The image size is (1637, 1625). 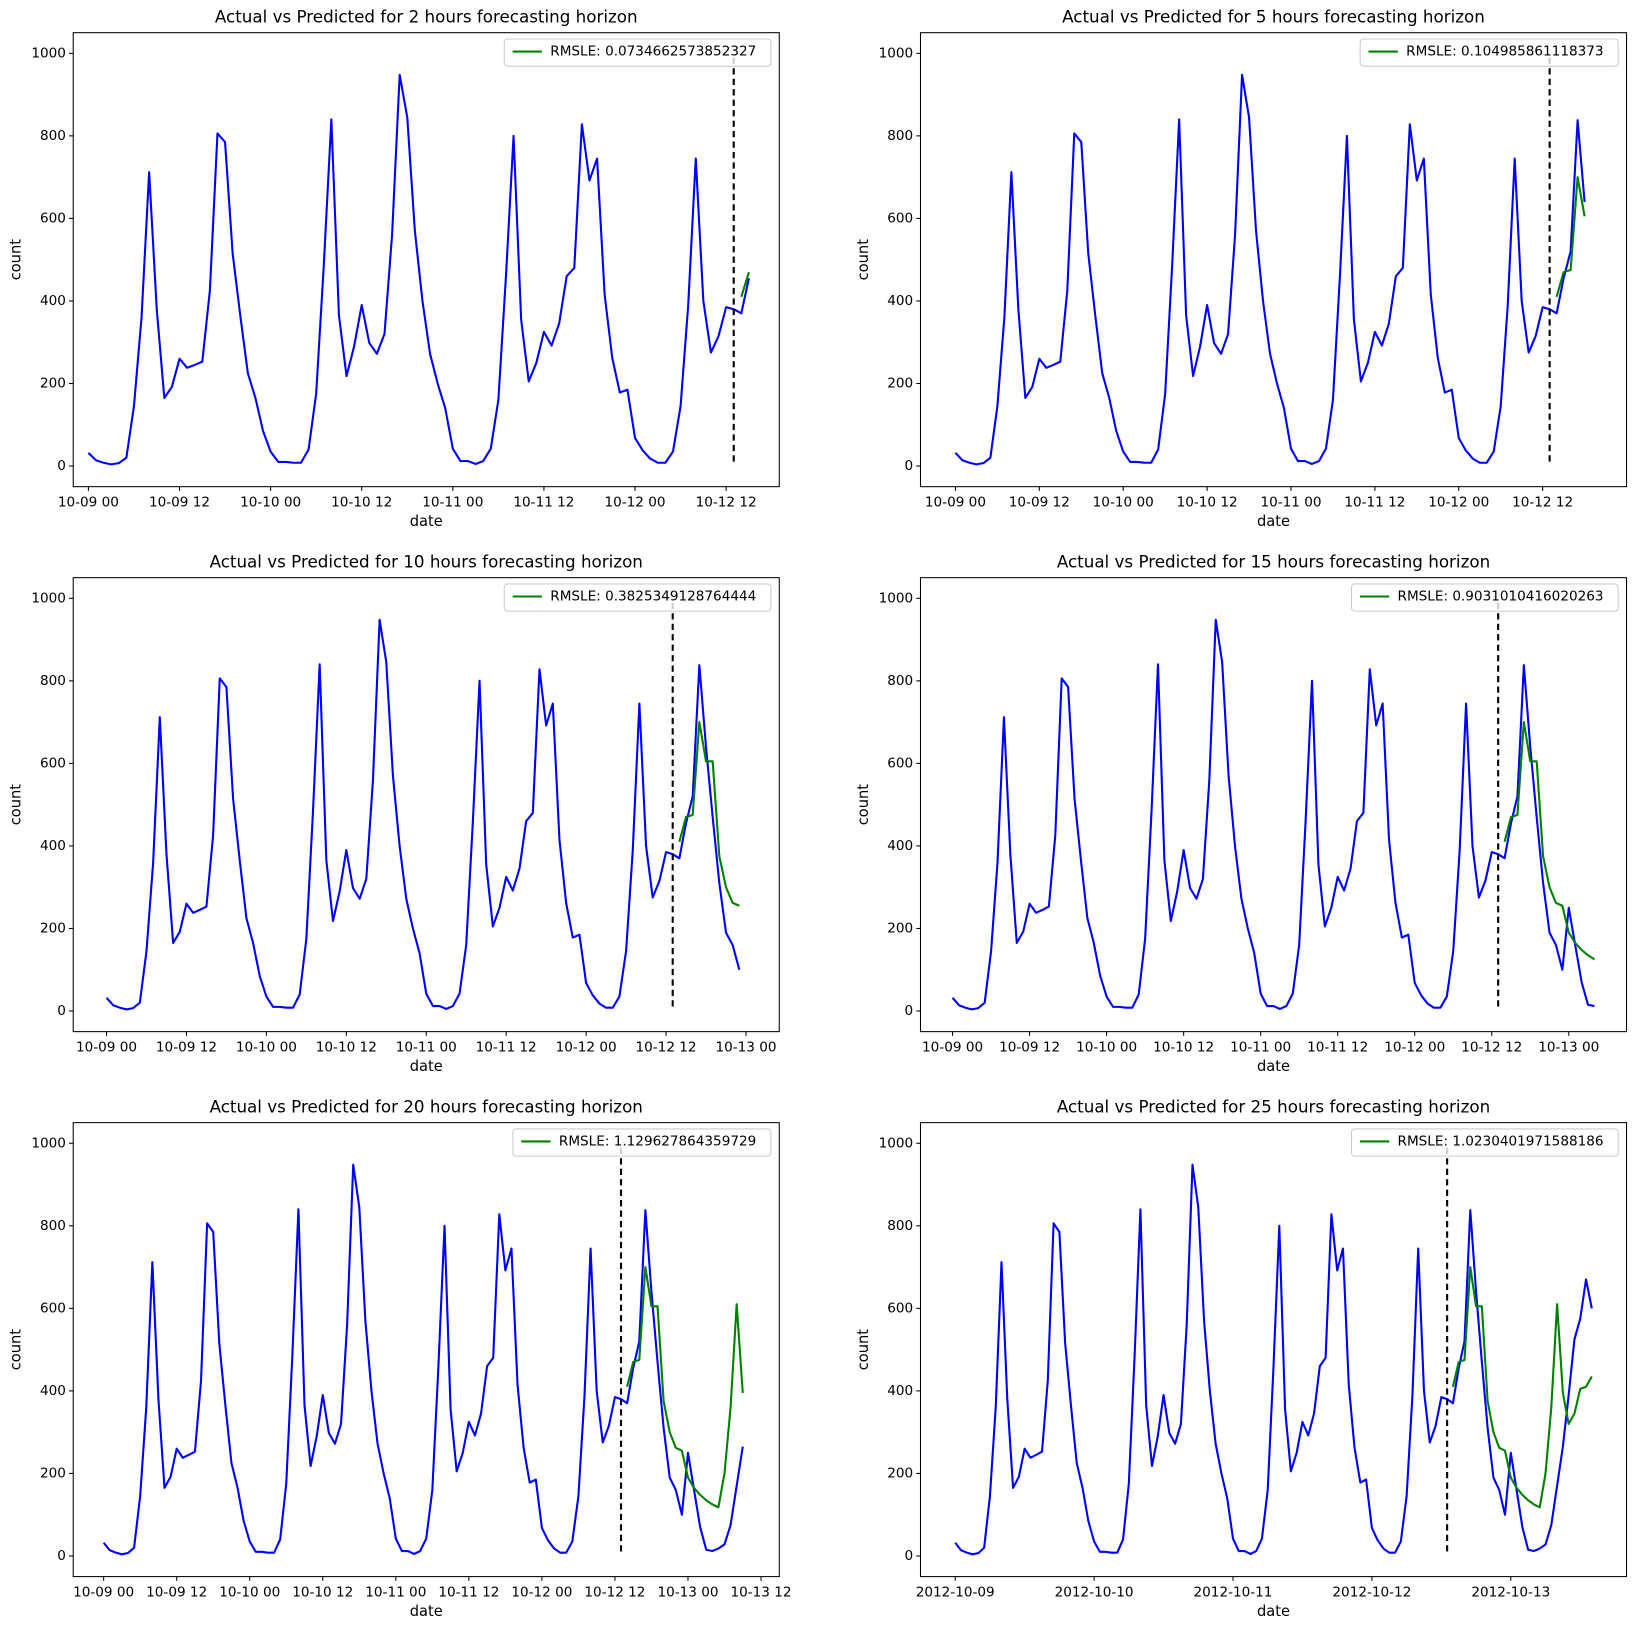 What do you see at coordinates (657, 1141) in the screenshot?
I see `legend-label: RMSLE: 1.129627864359729` at bounding box center [657, 1141].